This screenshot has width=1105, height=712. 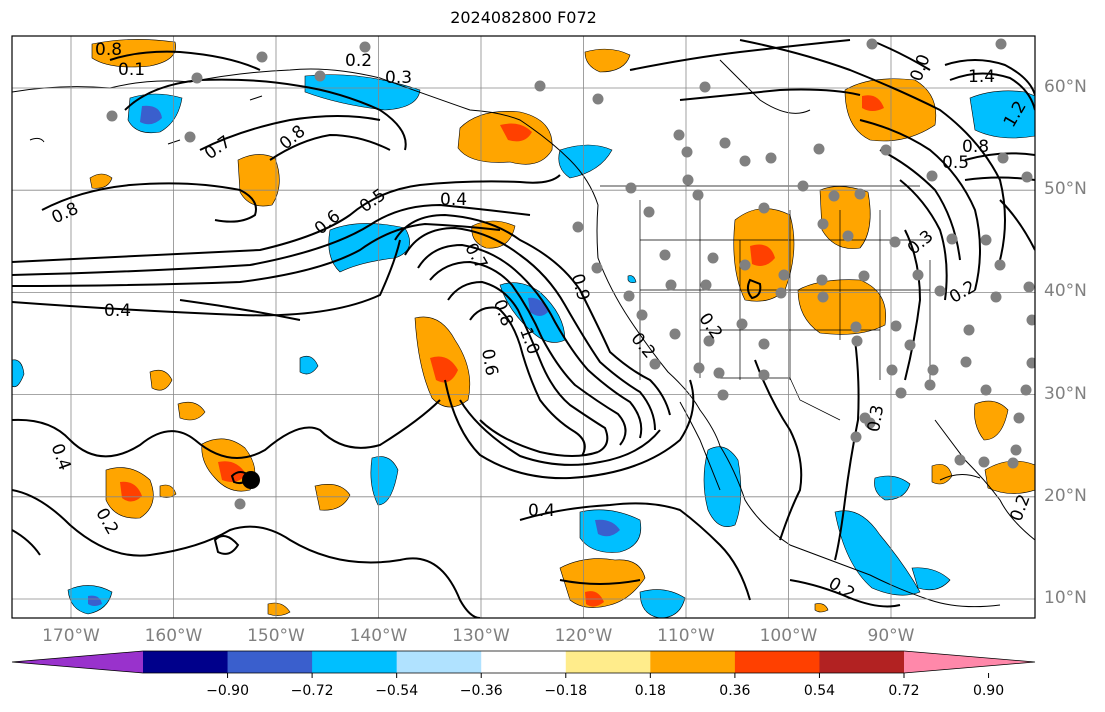 I want to click on colorbar-tick-label: −0.90, so click(x=227, y=691).